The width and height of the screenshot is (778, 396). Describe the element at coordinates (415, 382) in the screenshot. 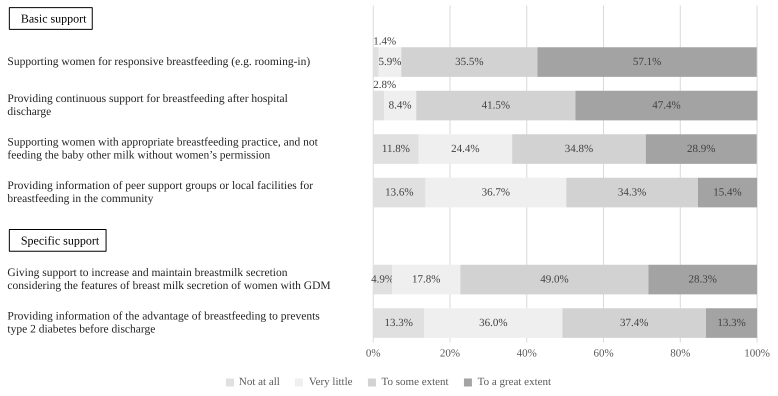

I see `legend-label: To some extent` at that location.